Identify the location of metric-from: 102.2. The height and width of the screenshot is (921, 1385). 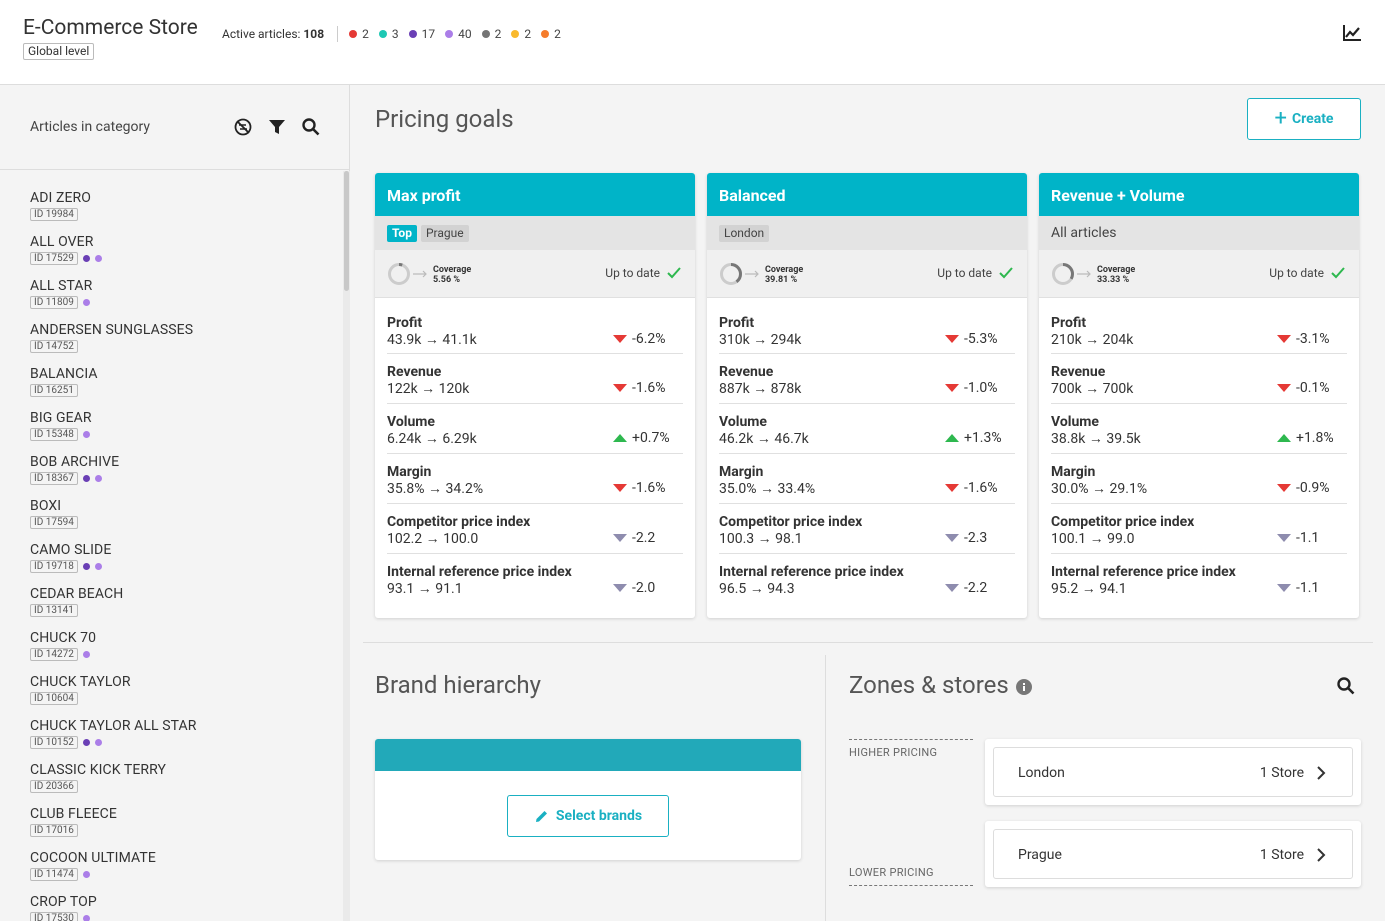
(405, 539).